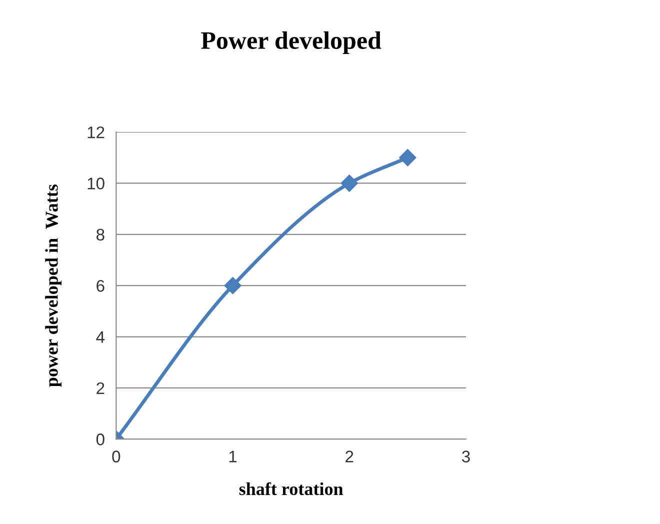  Describe the element at coordinates (100, 286) in the screenshot. I see `y-tick-label: 6` at that location.